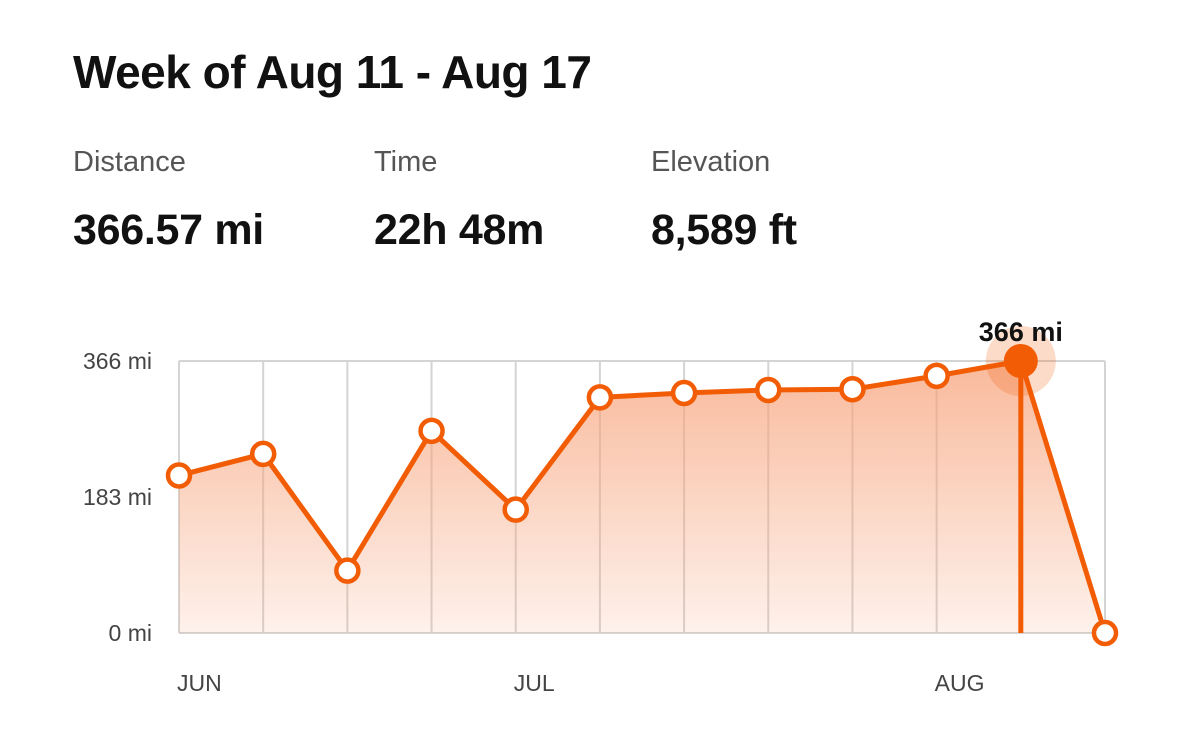  I want to click on time-value: 22h 48m, so click(459, 230).